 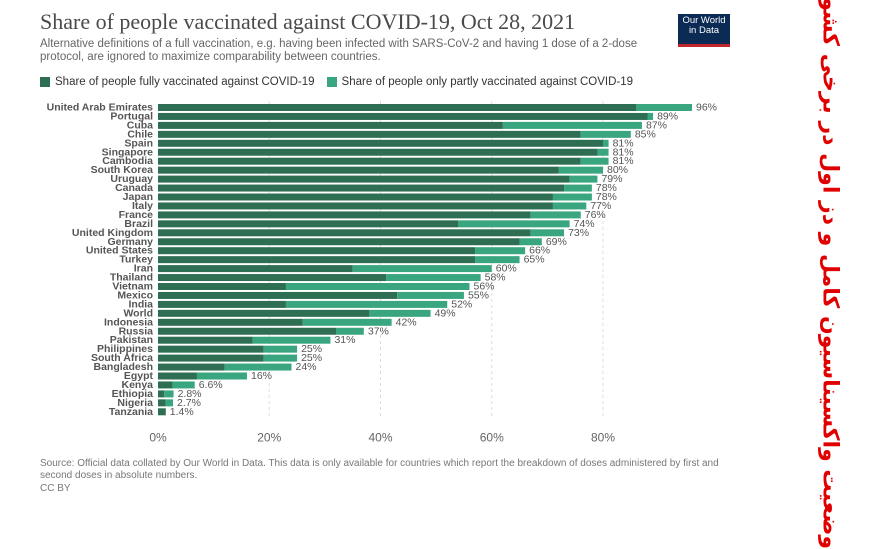 I want to click on country-label: India, so click(x=140, y=304).